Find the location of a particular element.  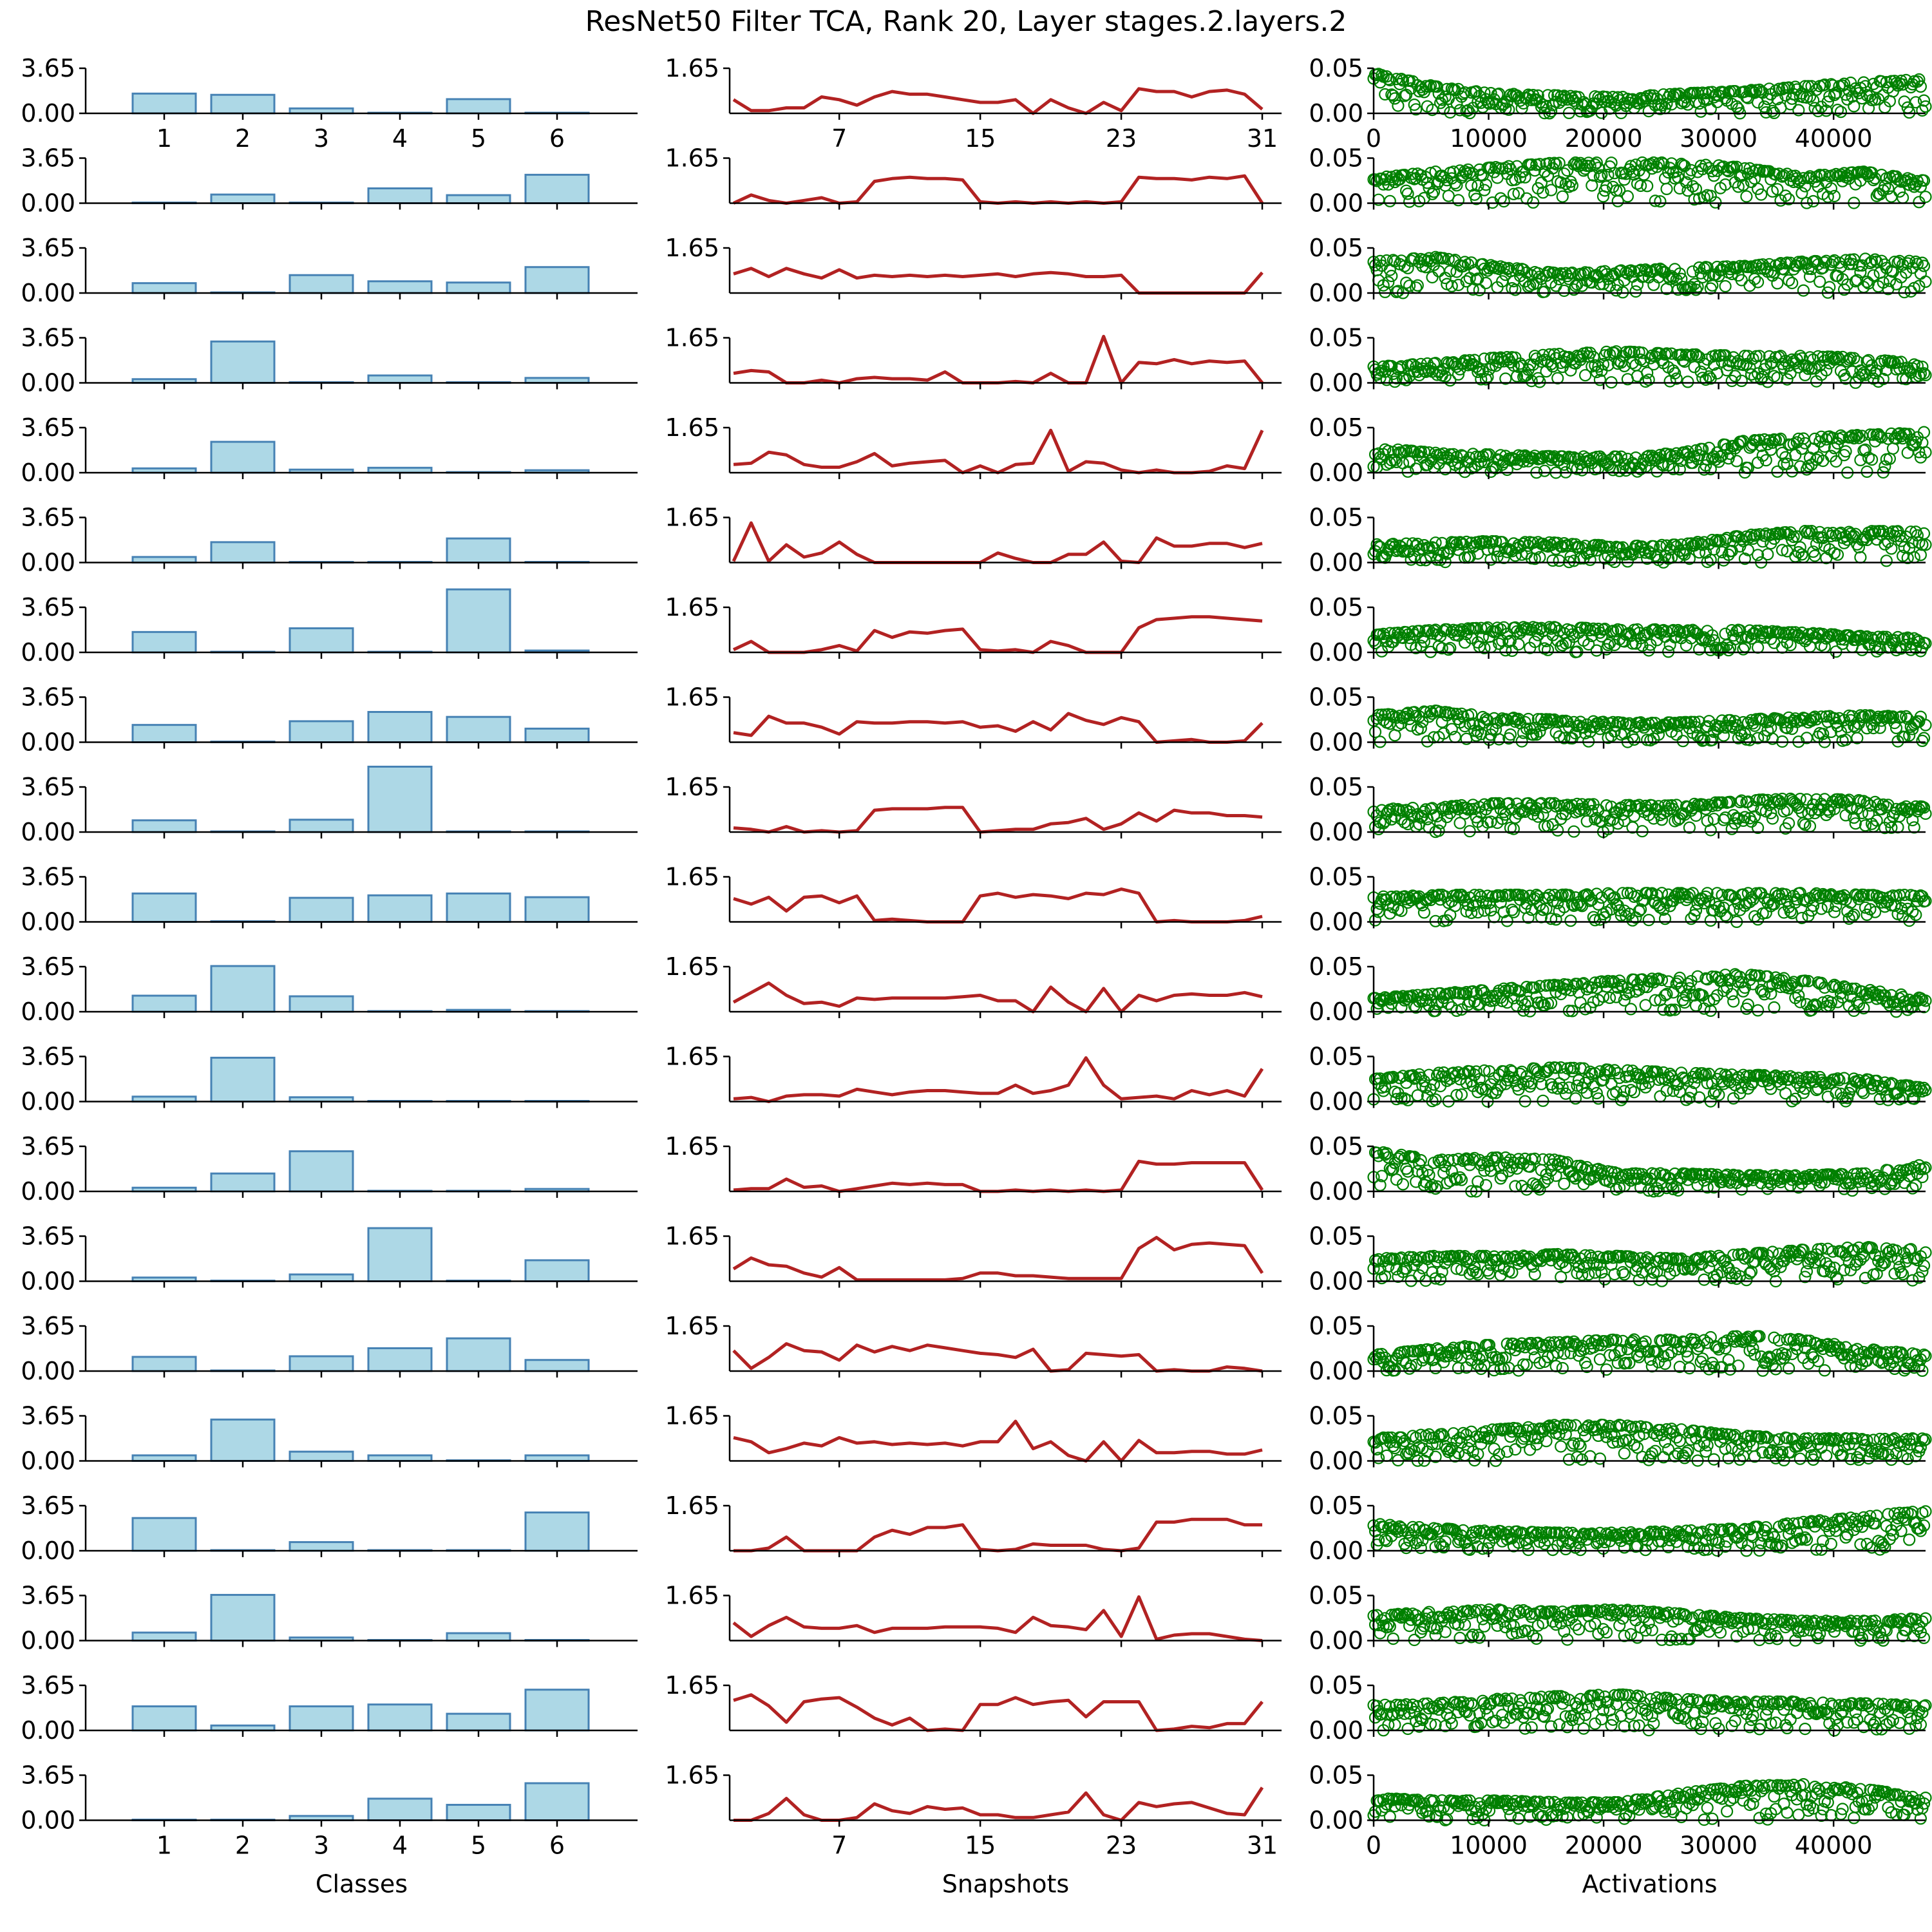

factor-row-9: 3.650.001.65 0.050.00 is located at coordinates (976, 806).